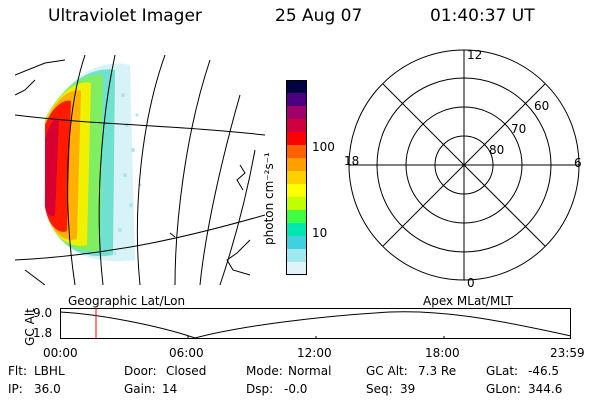 This screenshot has width=600, height=400. I want to click on colorbar-units: photon cm⁻²s⁻¹, so click(269, 198).